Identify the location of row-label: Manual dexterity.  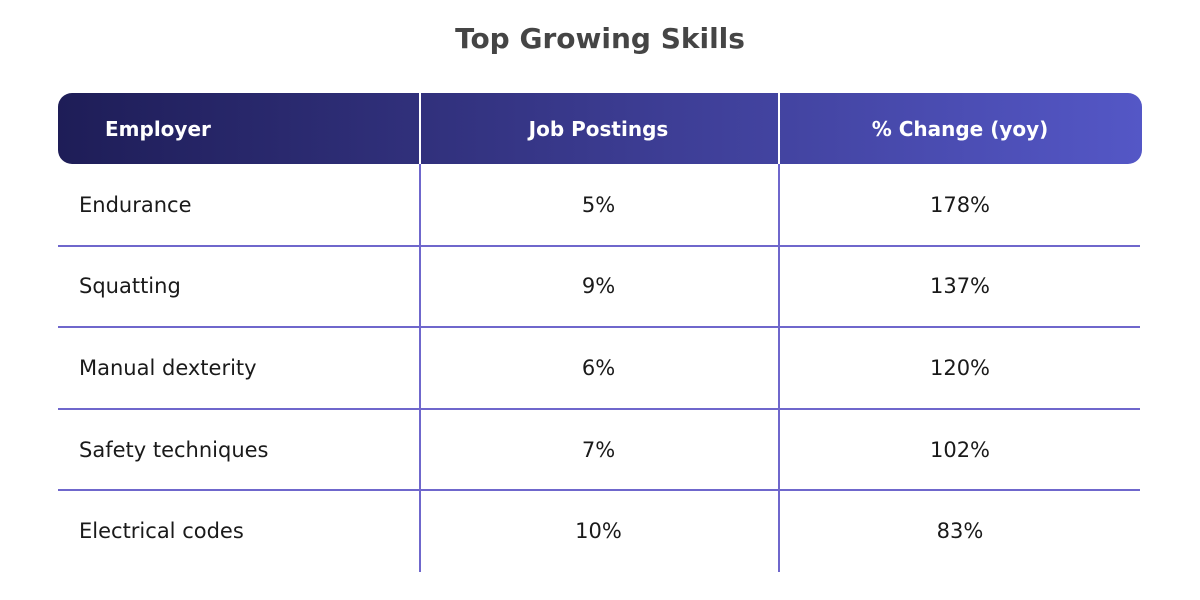
(168, 367).